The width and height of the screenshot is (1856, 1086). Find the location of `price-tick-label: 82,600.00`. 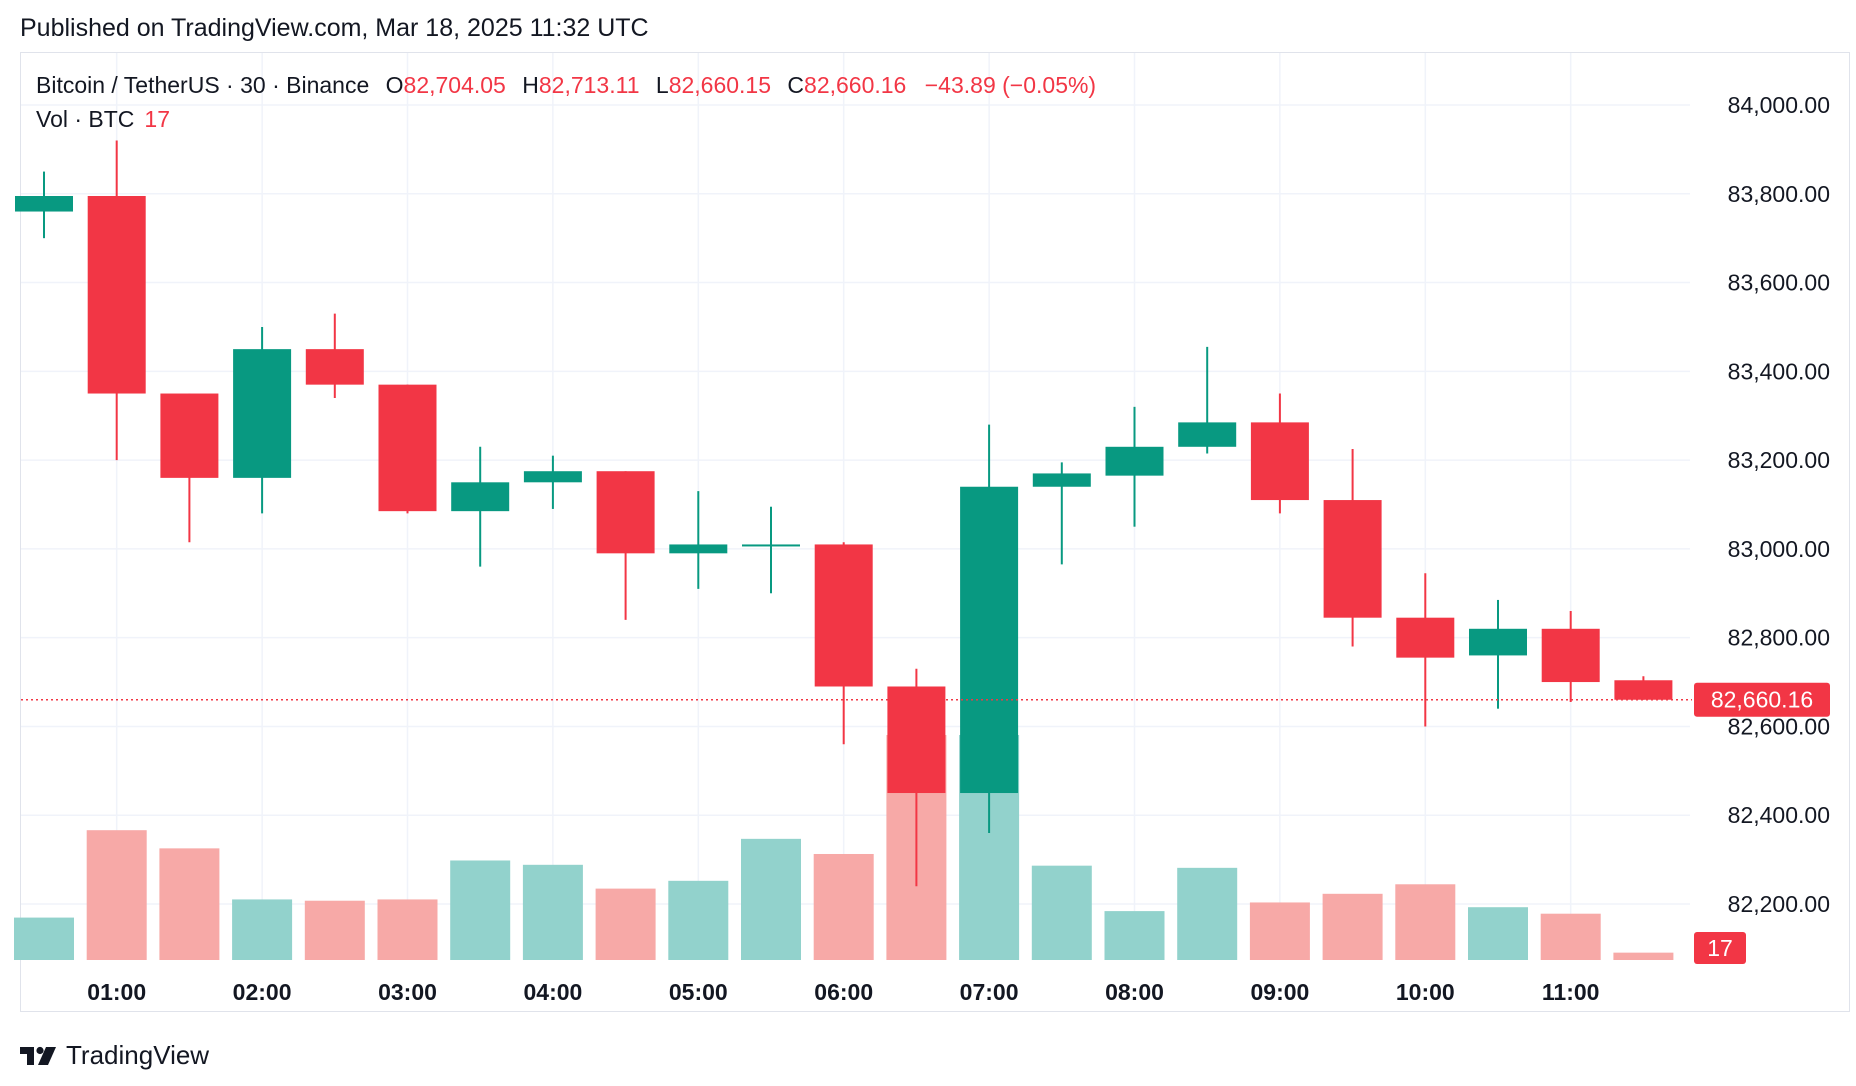

price-tick-label: 82,600.00 is located at coordinates (1779, 726).